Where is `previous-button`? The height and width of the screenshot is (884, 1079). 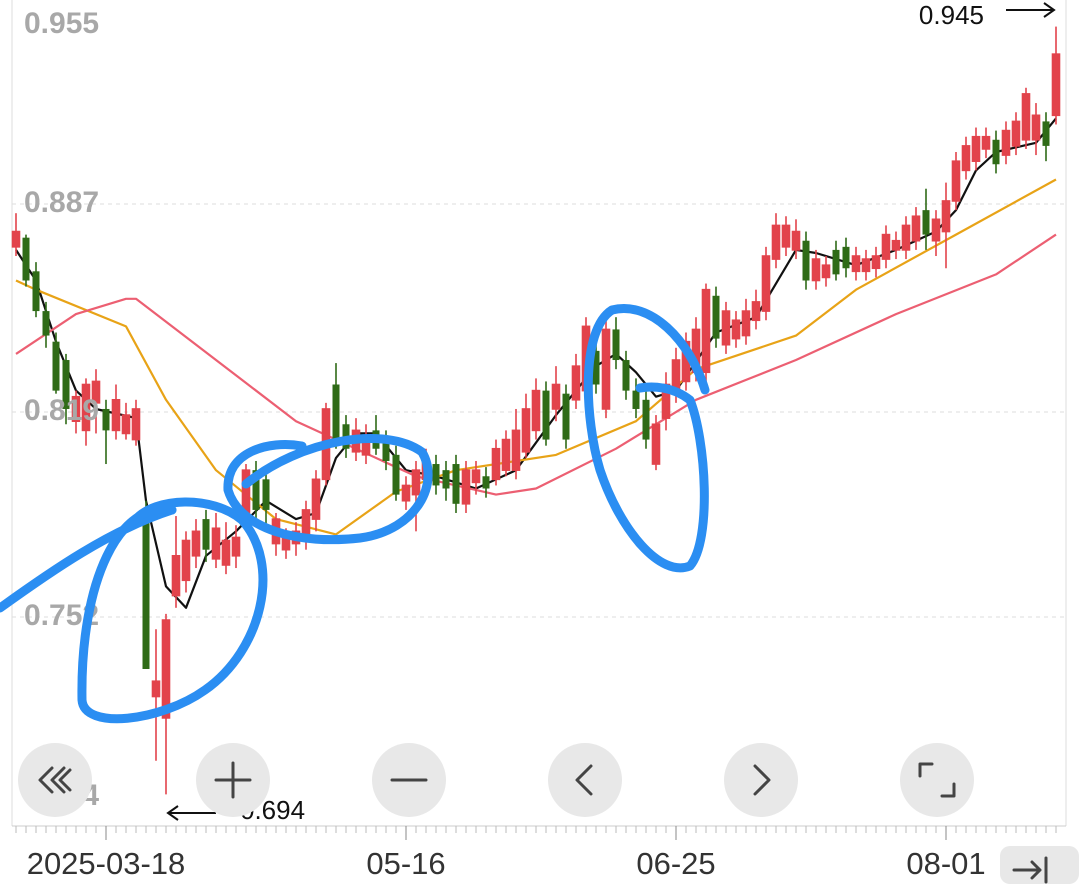 previous-button is located at coordinates (585, 780).